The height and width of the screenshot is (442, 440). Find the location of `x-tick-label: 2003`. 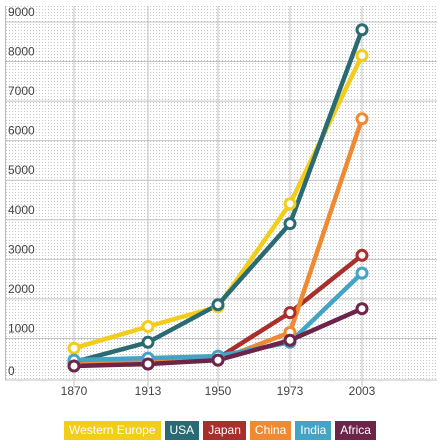

x-tick-label: 2003 is located at coordinates (362, 391).